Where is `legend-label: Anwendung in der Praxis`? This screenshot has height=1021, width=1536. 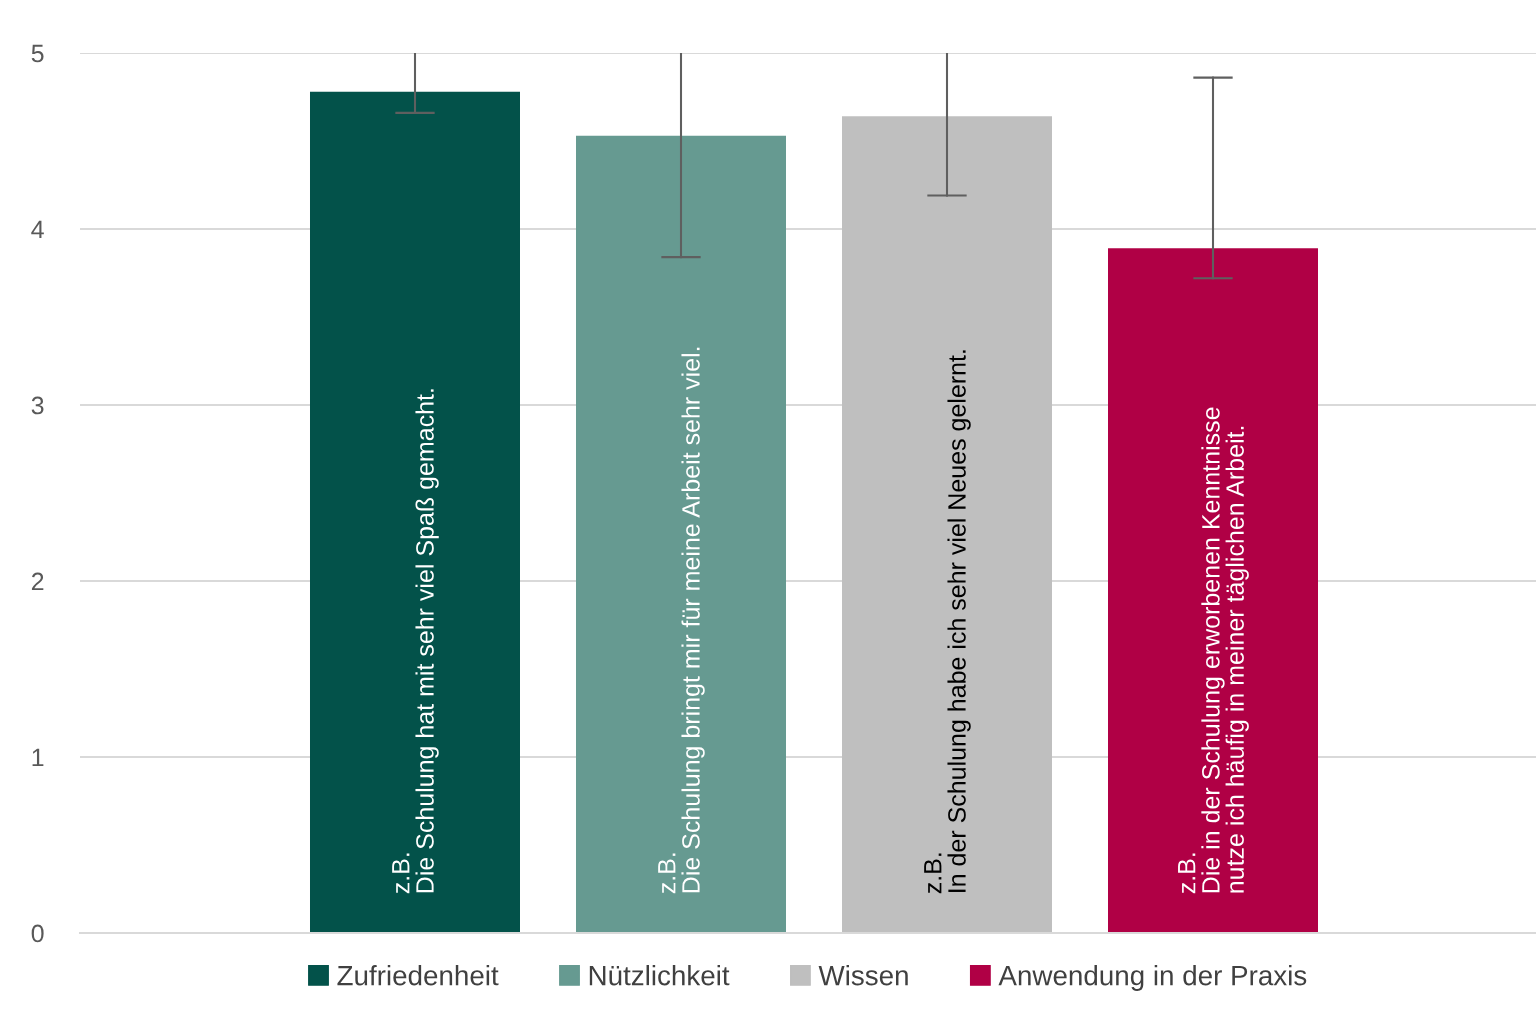
legend-label: Anwendung in der Praxis is located at coordinates (1152, 978).